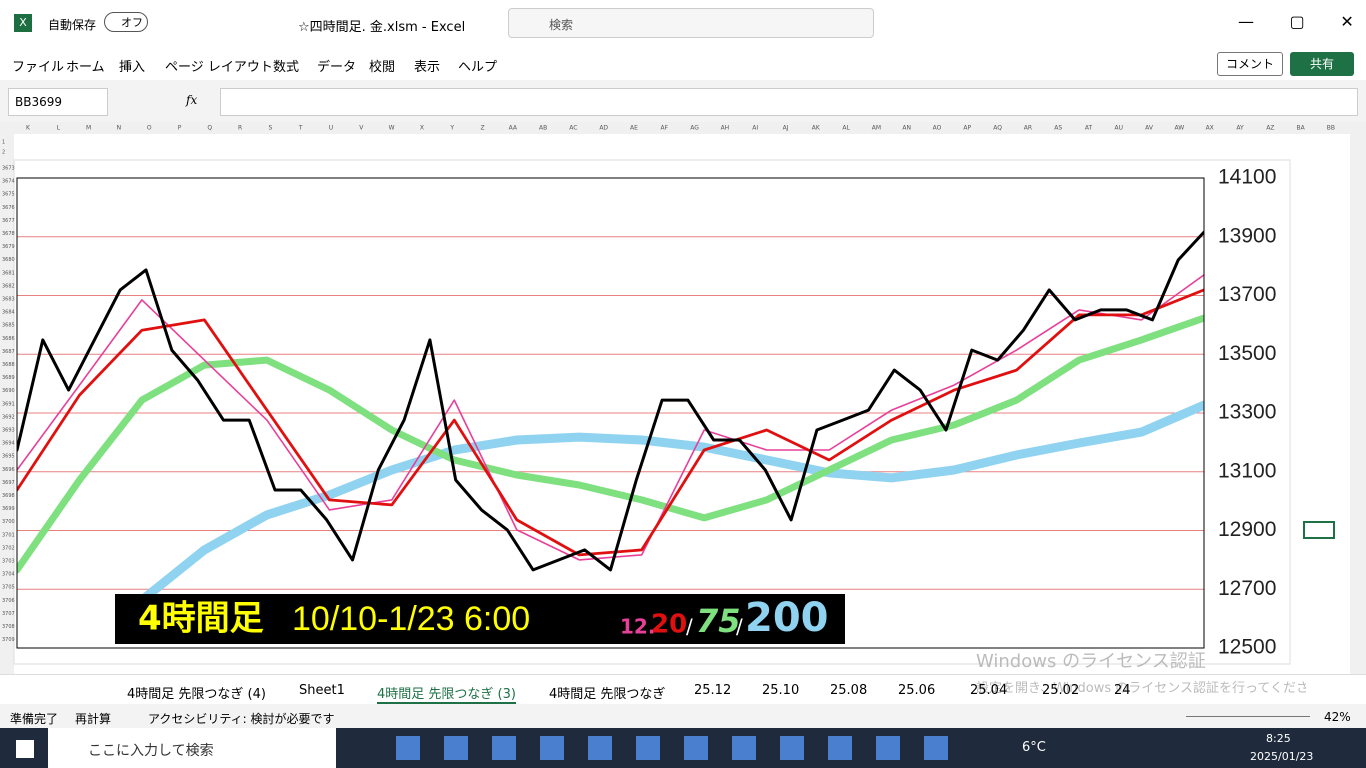 The height and width of the screenshot is (768, 1366). I want to click on name-box: BB3699, so click(58, 102).